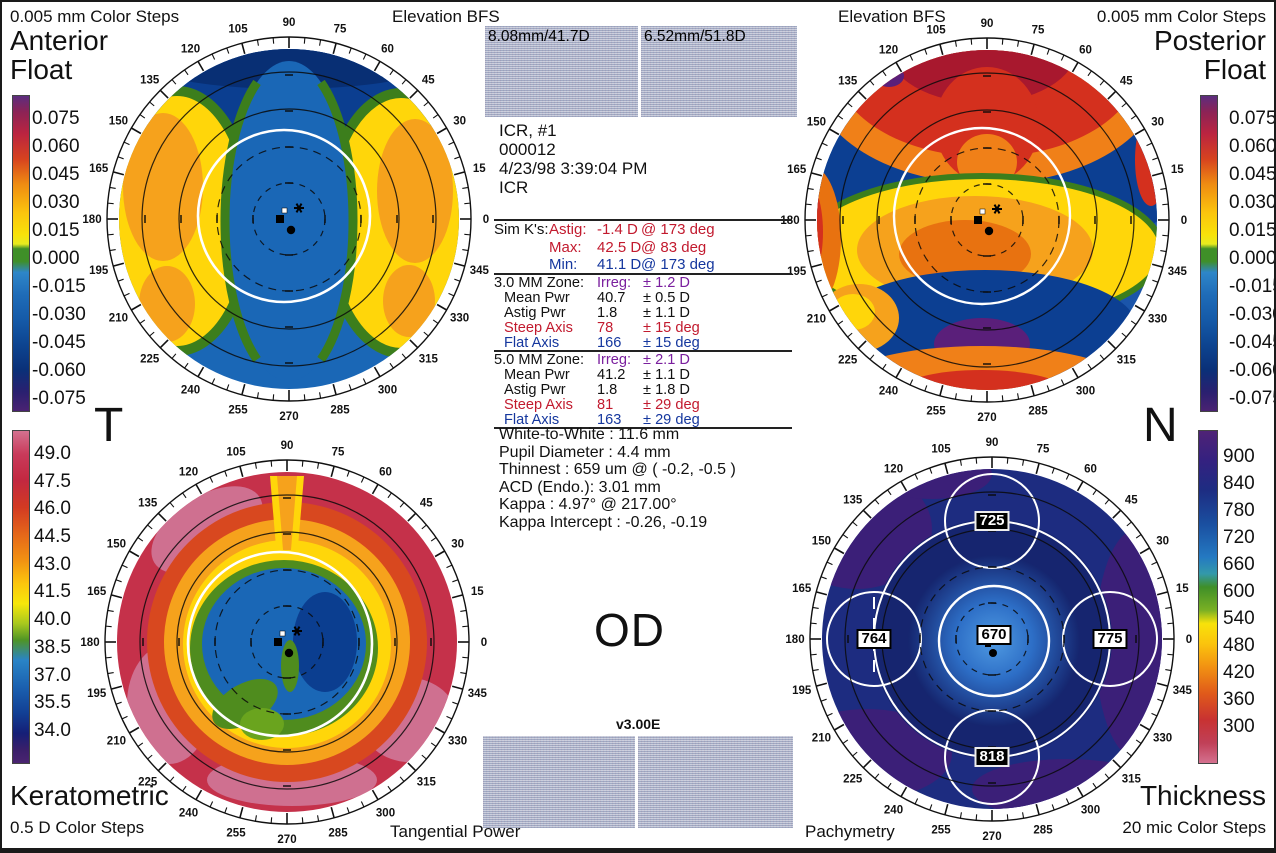  I want to click on biometry-info-line: Kappa Intercept : -0.26, -0.19, so click(603, 522).